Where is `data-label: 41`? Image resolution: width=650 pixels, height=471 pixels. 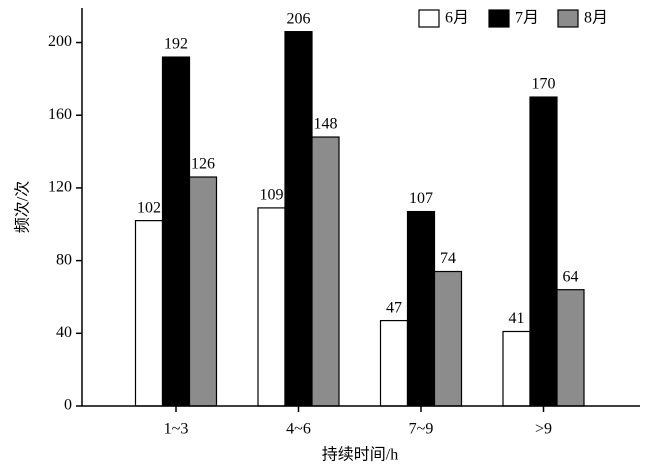
data-label: 41 is located at coordinates (517, 318).